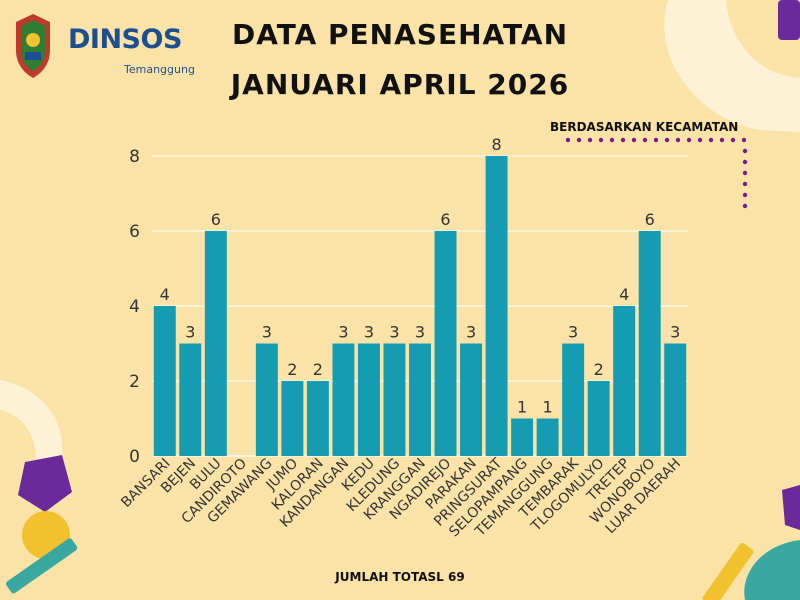 This screenshot has height=600, width=800. What do you see at coordinates (33, 46) in the screenshot?
I see `emblem-icon` at bounding box center [33, 46].